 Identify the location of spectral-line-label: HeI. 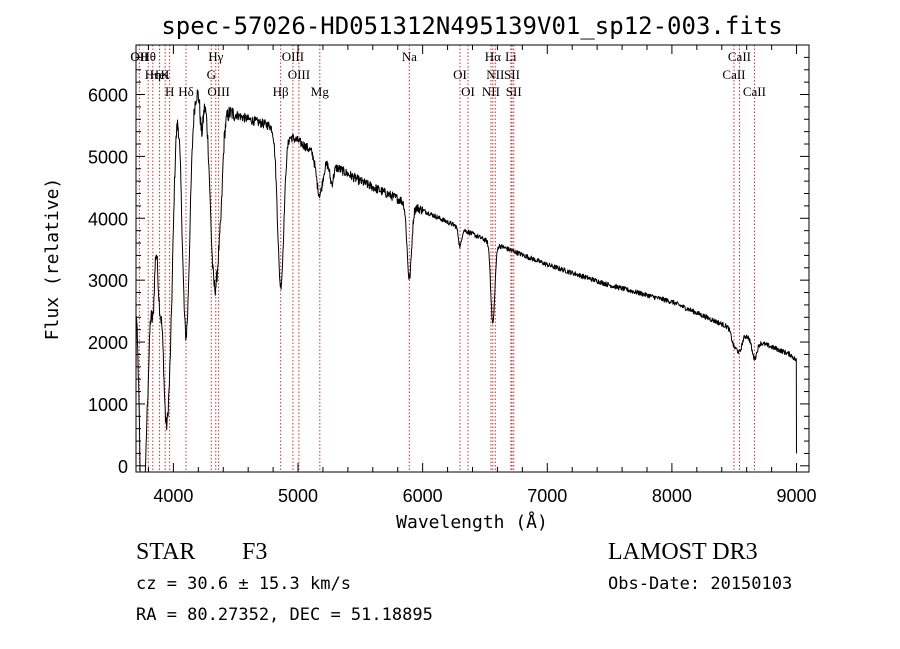
(160, 74).